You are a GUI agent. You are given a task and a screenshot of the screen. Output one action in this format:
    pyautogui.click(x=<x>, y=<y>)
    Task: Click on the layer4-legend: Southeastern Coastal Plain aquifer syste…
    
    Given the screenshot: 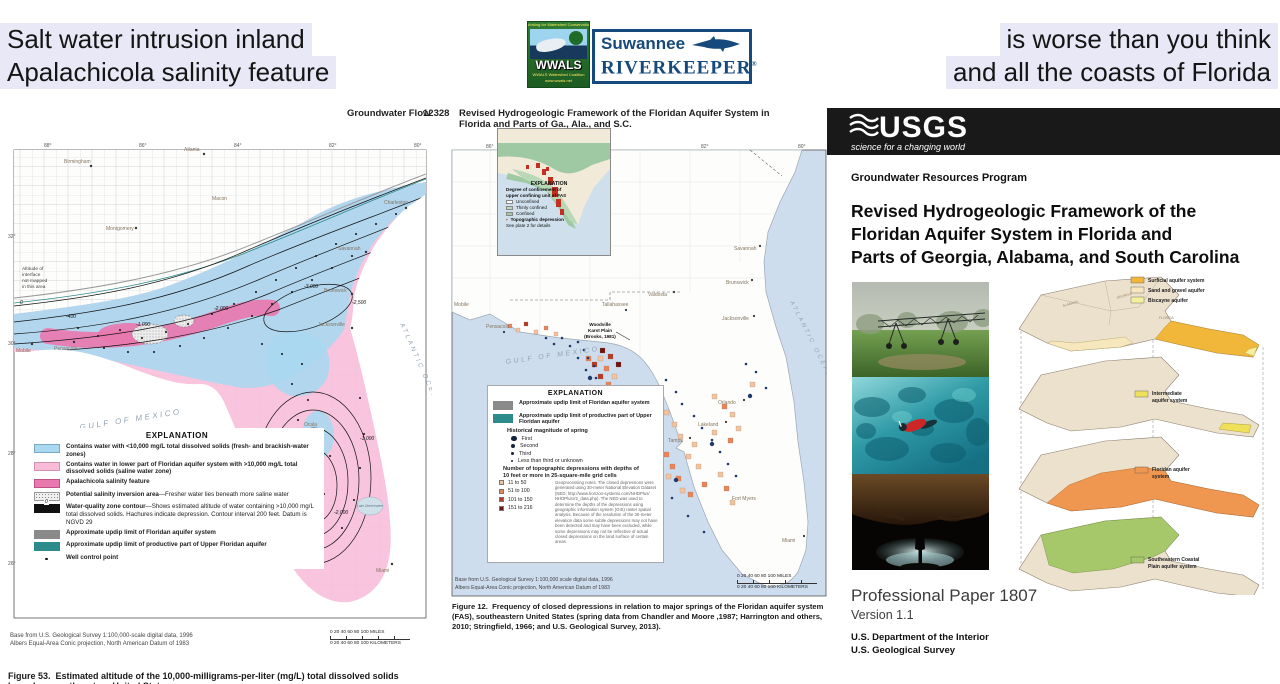 What is the action you would take?
    pyautogui.click(x=1165, y=563)
    